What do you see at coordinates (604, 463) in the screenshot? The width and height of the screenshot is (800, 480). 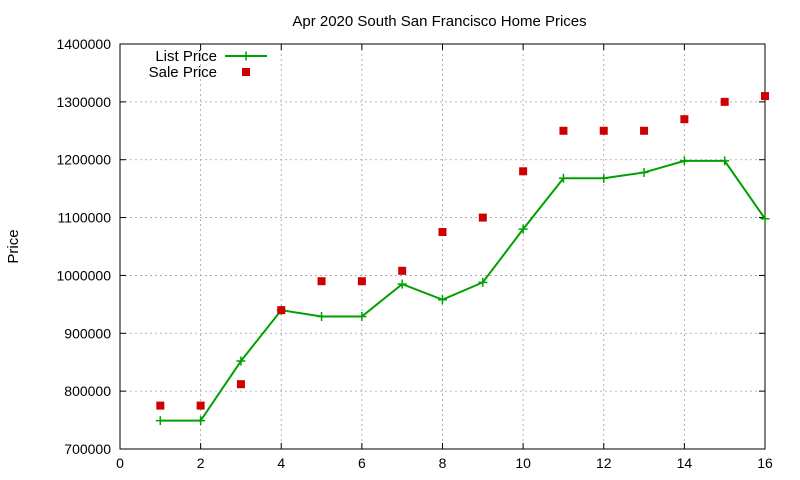 I see `x-tick-label: 12` at bounding box center [604, 463].